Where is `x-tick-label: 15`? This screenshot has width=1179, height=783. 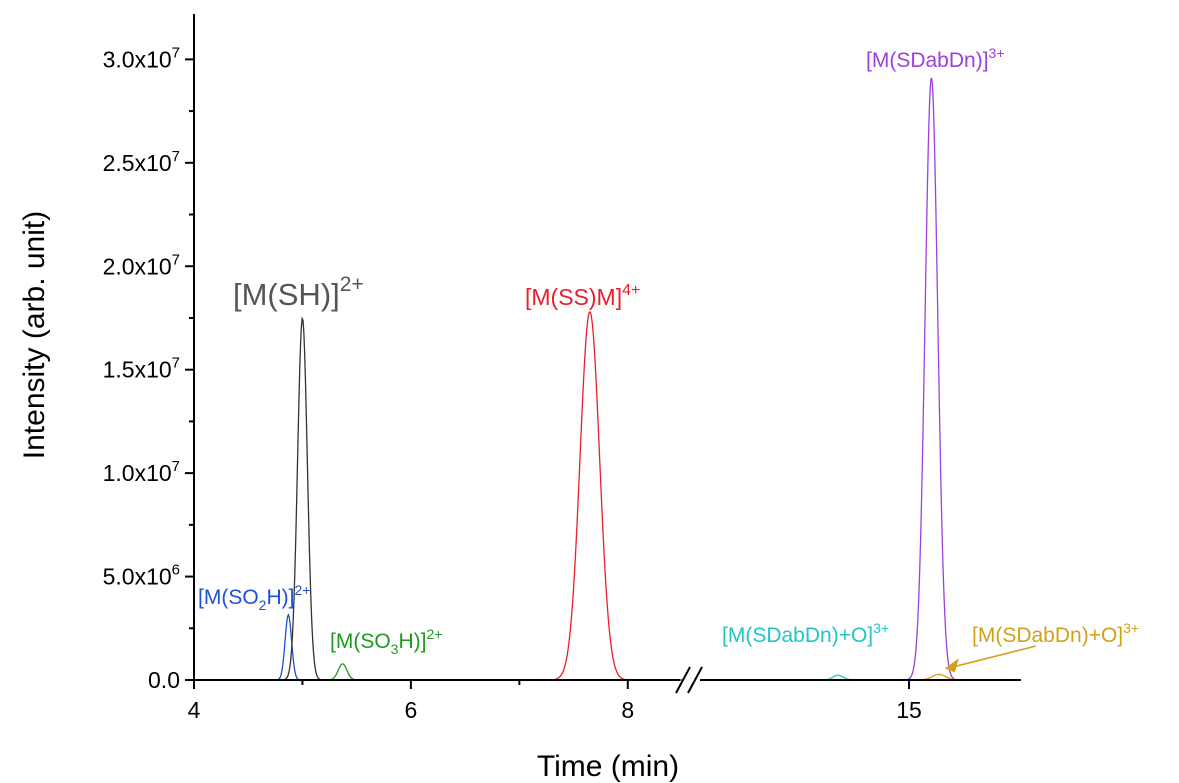 x-tick-label: 15 is located at coordinates (909, 710).